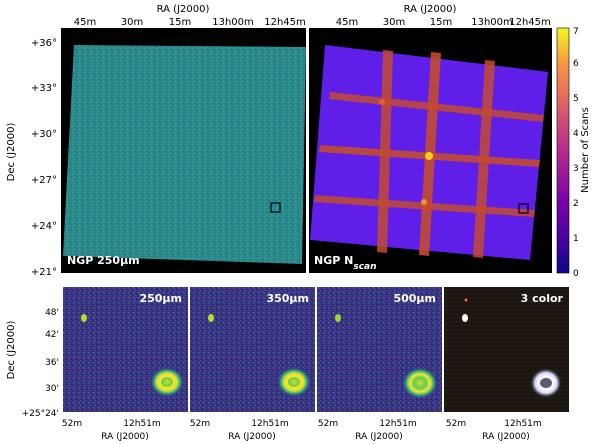 Image resolution: width=592 pixels, height=444 pixels. Describe the element at coordinates (542, 298) in the screenshot. I see `band-label: 3 color` at that location.